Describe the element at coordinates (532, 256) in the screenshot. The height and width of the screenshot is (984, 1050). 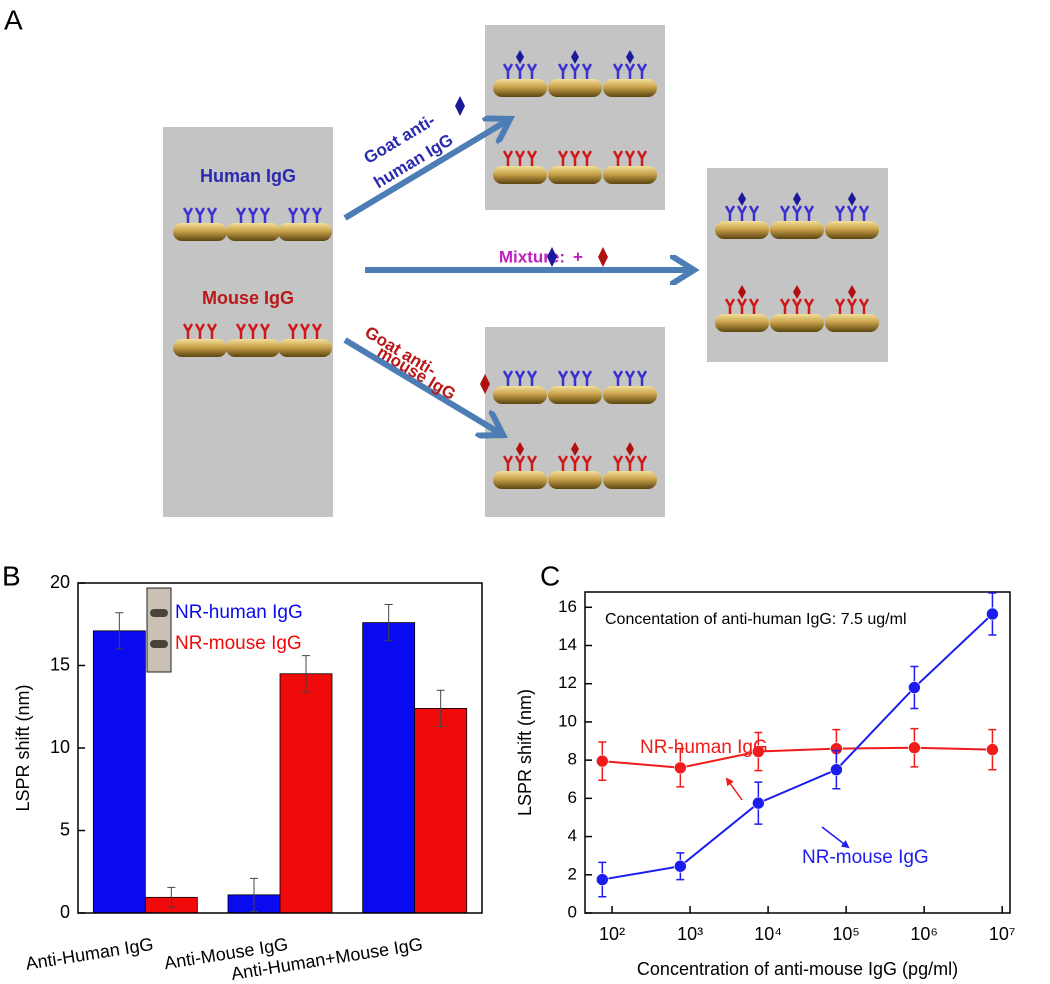
I see `label: Mixture:` at that location.